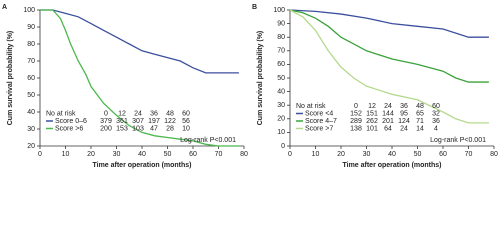 This screenshot has width=500, height=240. What do you see at coordinates (186, 128) in the screenshot?
I see `at-risk-count: 10` at bounding box center [186, 128].